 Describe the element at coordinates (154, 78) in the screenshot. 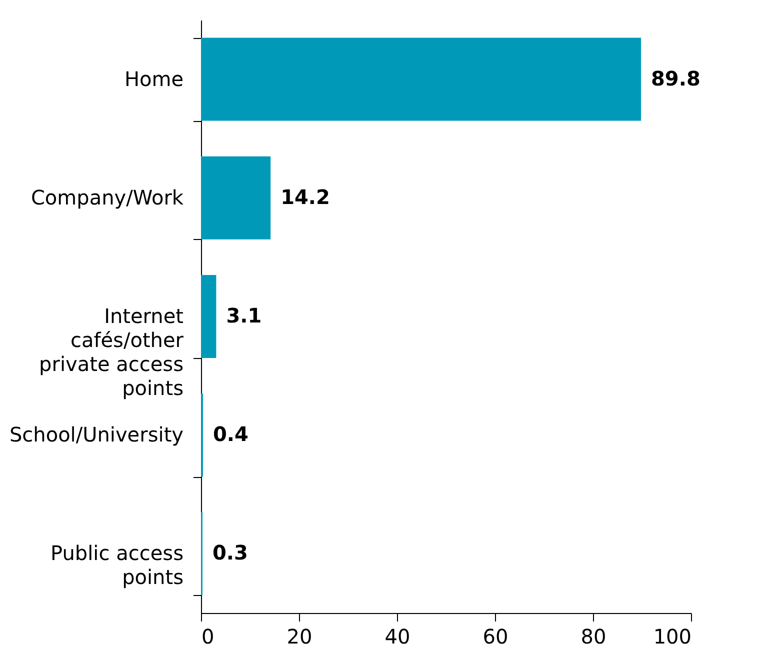

I see `y-tick-label: Home` at that location.